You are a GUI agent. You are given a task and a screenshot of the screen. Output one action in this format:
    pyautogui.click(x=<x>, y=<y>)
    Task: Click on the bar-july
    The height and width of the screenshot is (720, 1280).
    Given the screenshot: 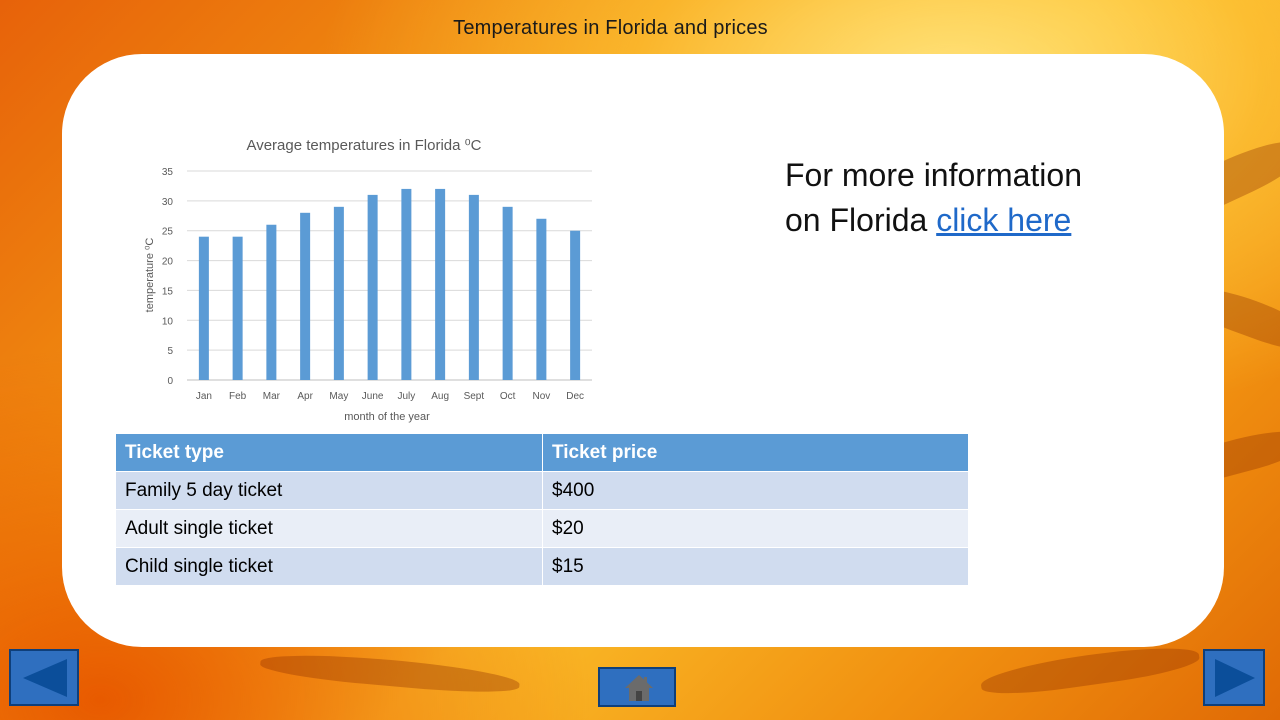 What is the action you would take?
    pyautogui.click(x=406, y=284)
    